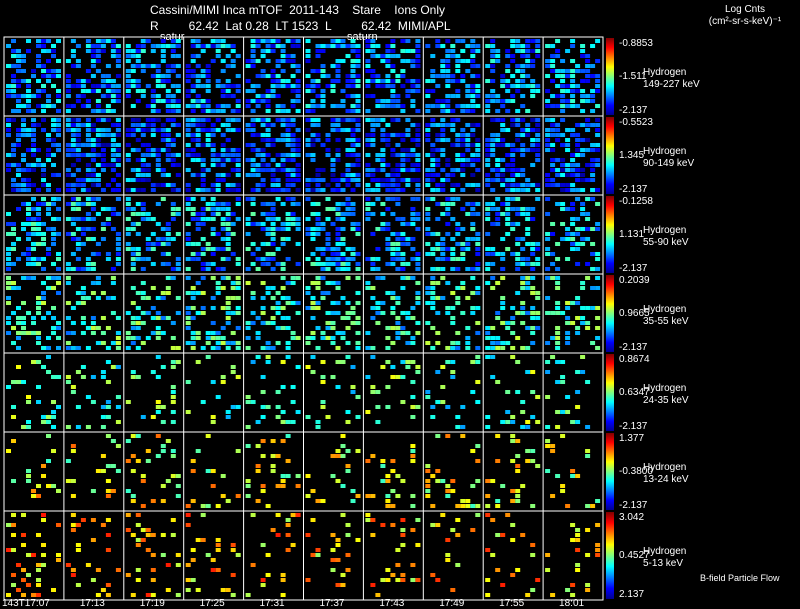 The width and height of the screenshot is (800, 609). Describe the element at coordinates (632, 594) in the screenshot. I see `colorbar-min-label: 2.137` at that location.